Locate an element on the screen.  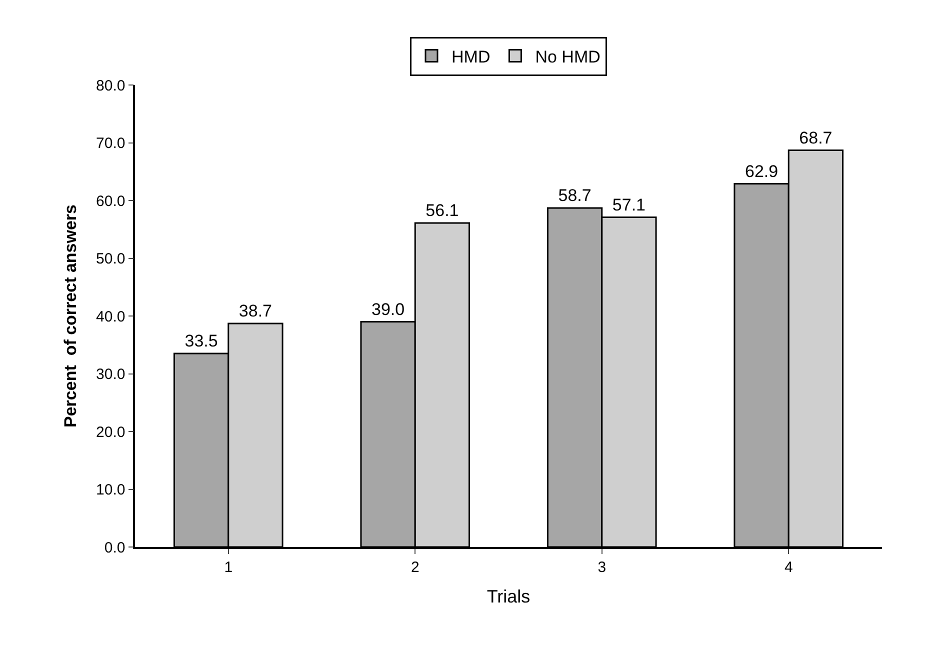
x-tick-label: 4 is located at coordinates (788, 567).